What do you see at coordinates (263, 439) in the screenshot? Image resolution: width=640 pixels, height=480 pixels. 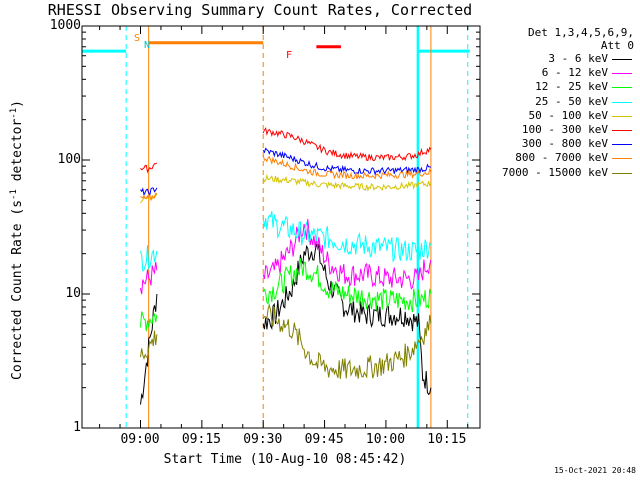 I see `x-tick-label: 09:30` at bounding box center [263, 439].